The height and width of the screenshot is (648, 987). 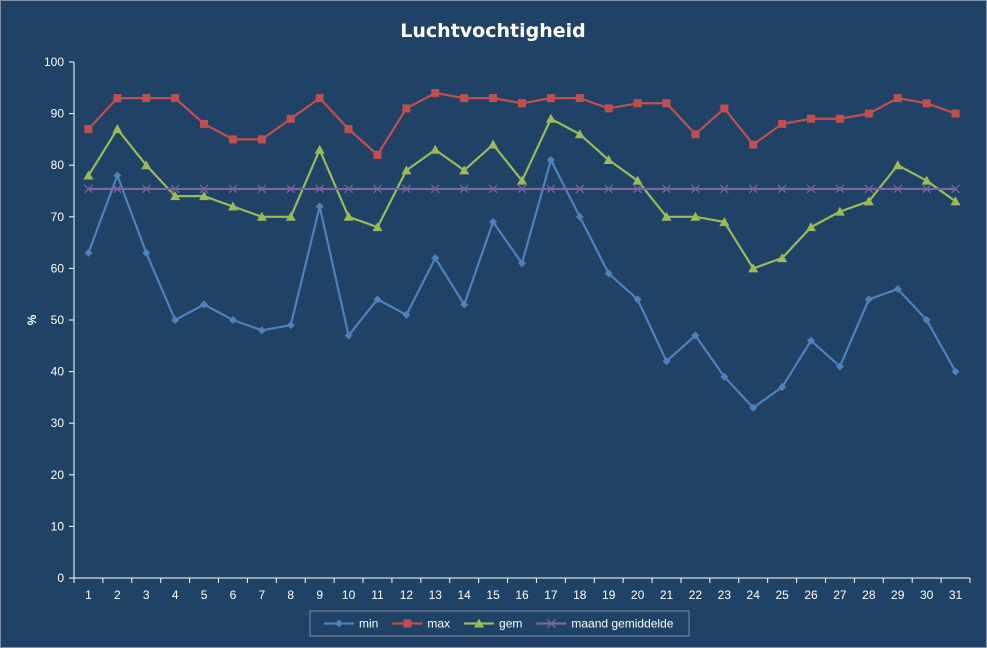 What do you see at coordinates (60, 578) in the screenshot?
I see `y-tick-label: 0` at bounding box center [60, 578].